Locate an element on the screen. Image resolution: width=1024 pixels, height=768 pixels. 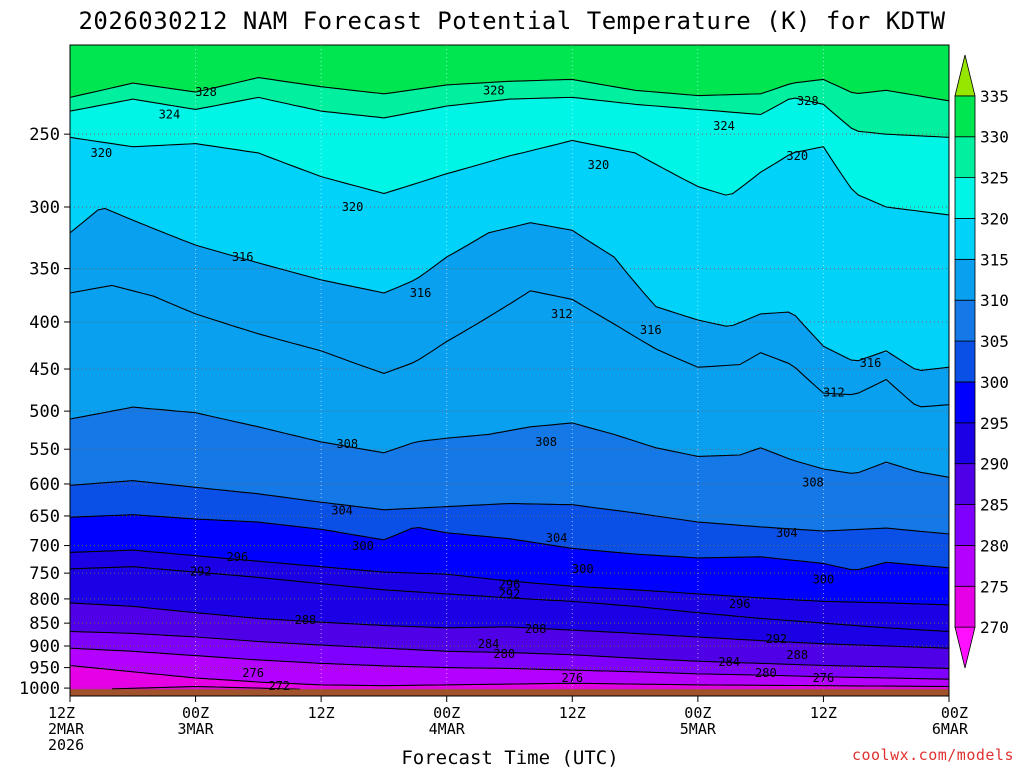
x-tick-label: 6MAR is located at coordinates (950, 729).